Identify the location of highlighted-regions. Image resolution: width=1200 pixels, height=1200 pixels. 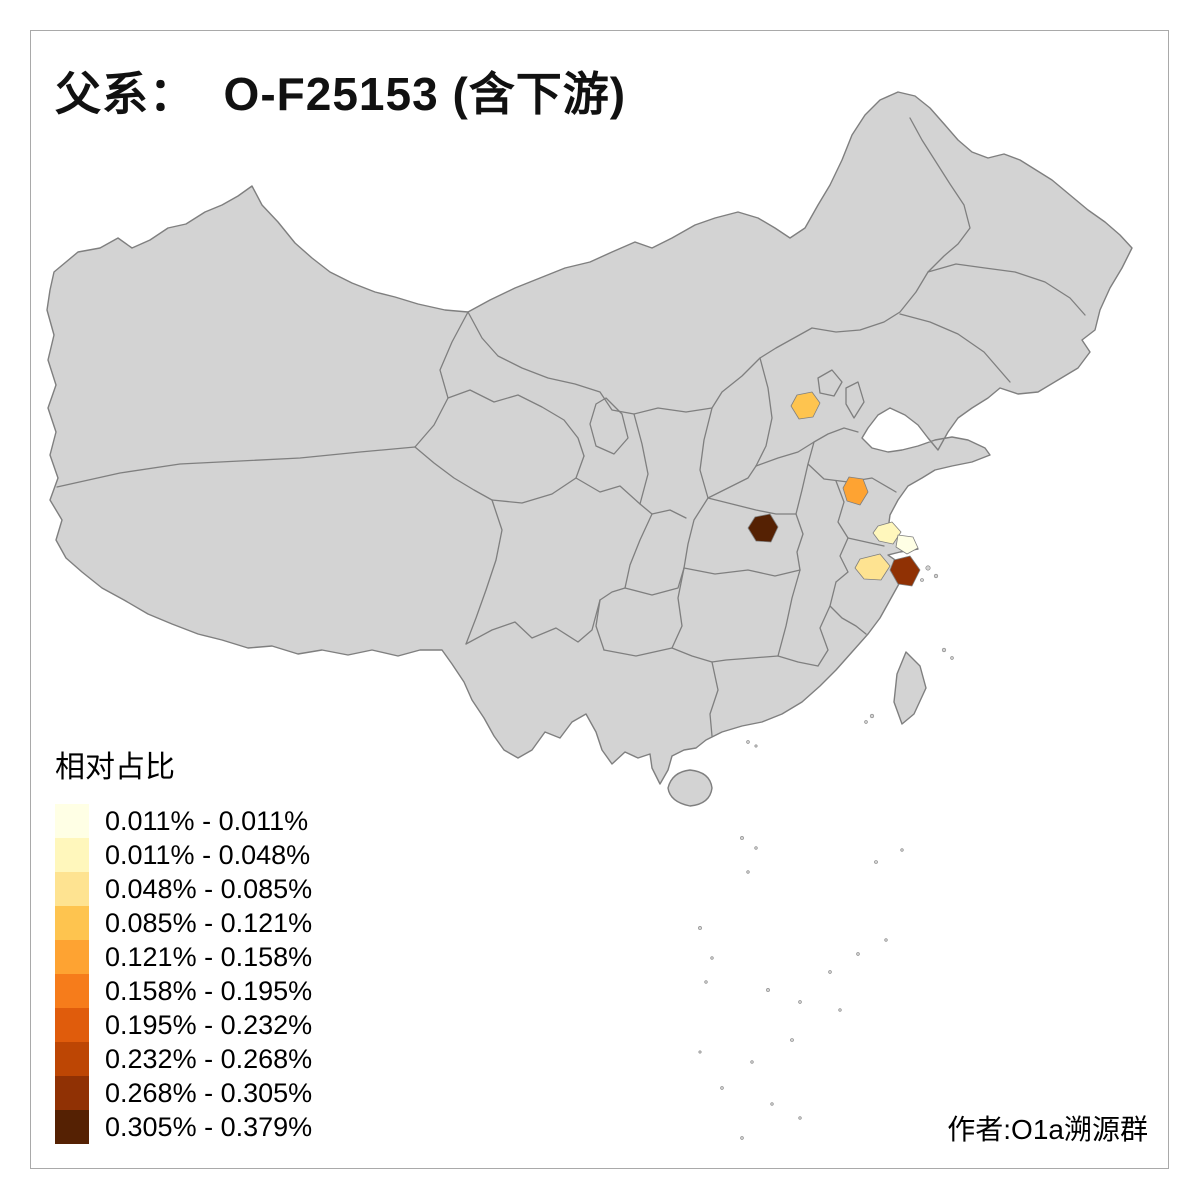
(834, 489).